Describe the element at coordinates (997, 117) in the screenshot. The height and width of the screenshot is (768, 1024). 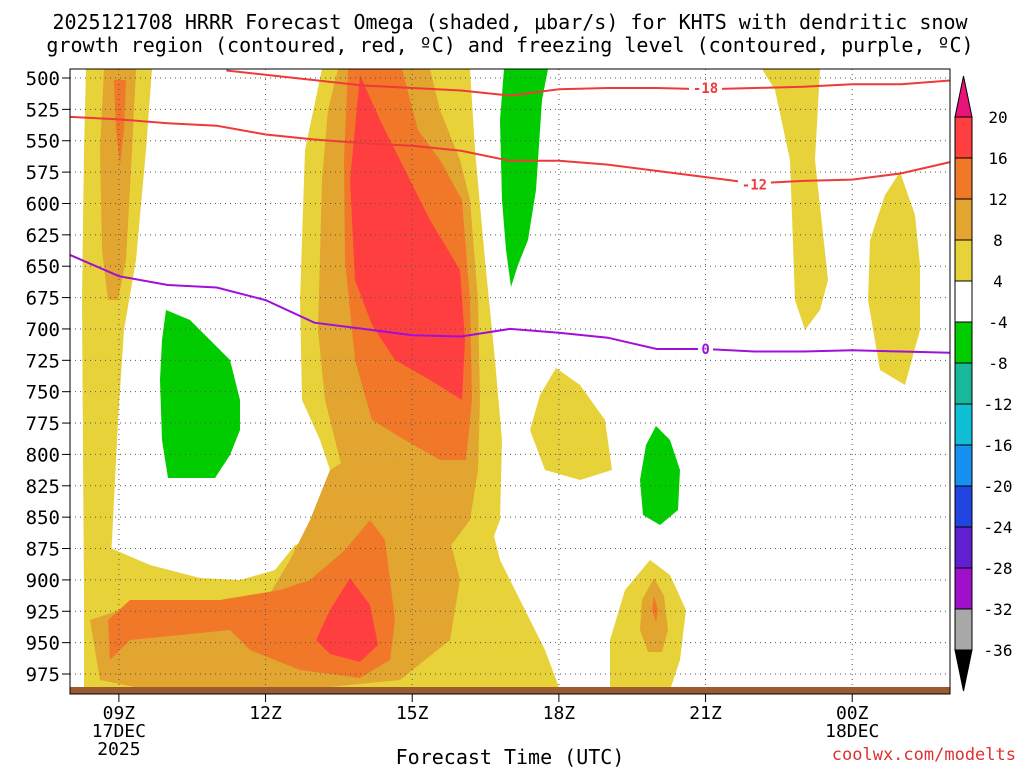
I see `colorbar-label: 20` at that location.